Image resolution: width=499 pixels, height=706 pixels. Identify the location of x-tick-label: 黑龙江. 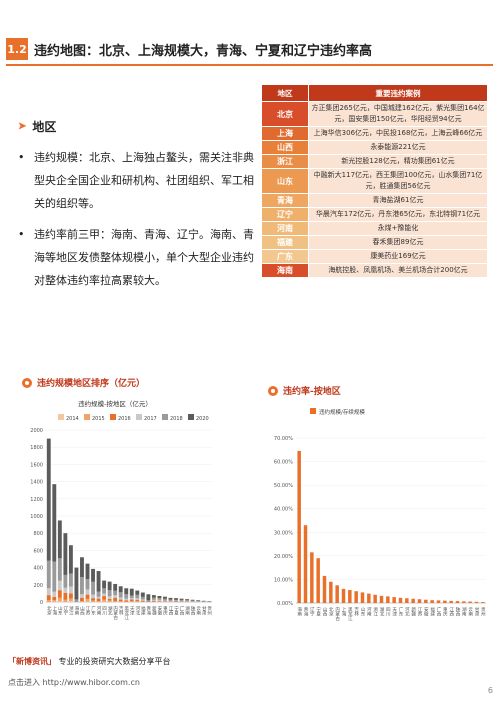
(126, 613).